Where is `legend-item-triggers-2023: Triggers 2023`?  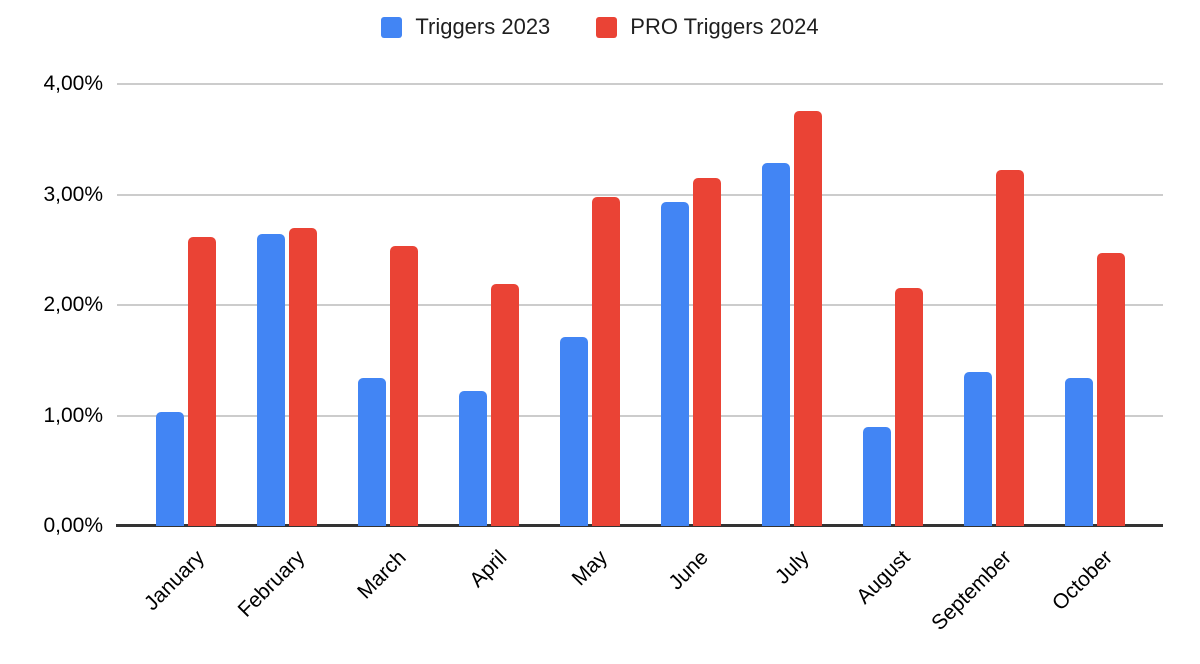 legend-item-triggers-2023: Triggers 2023 is located at coordinates (465, 27).